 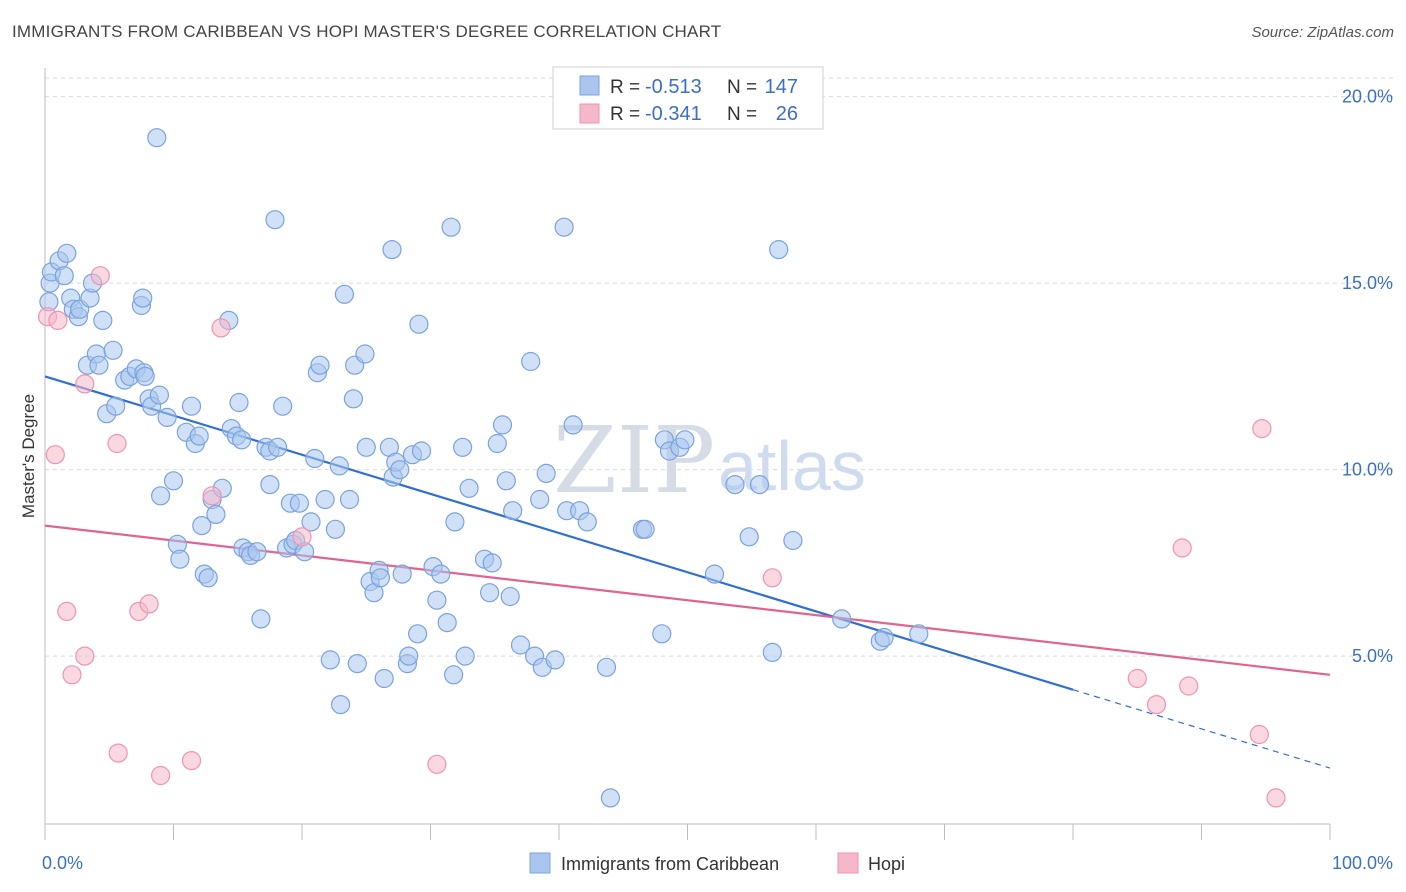 What do you see at coordinates (1322, 32) in the screenshot?
I see `chart-source: Source: ZipAtlas.com` at bounding box center [1322, 32].